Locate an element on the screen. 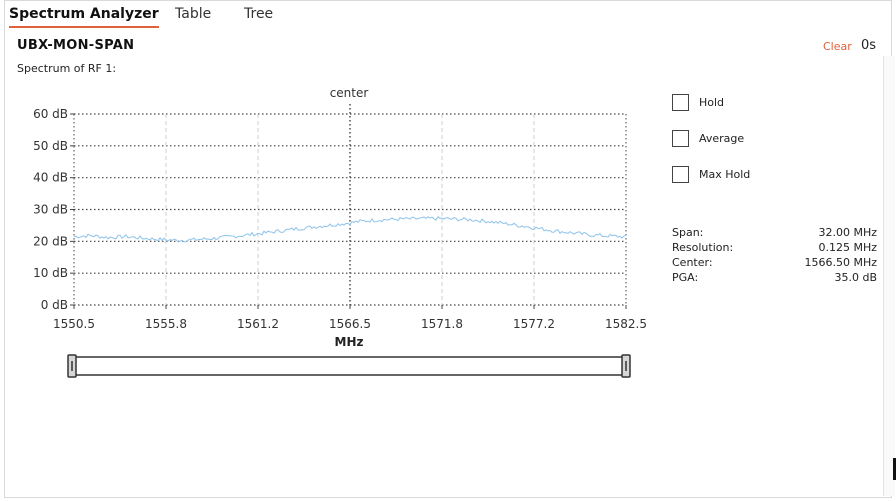 The image size is (896, 501). max-hold-option: Max Hold is located at coordinates (711, 174).